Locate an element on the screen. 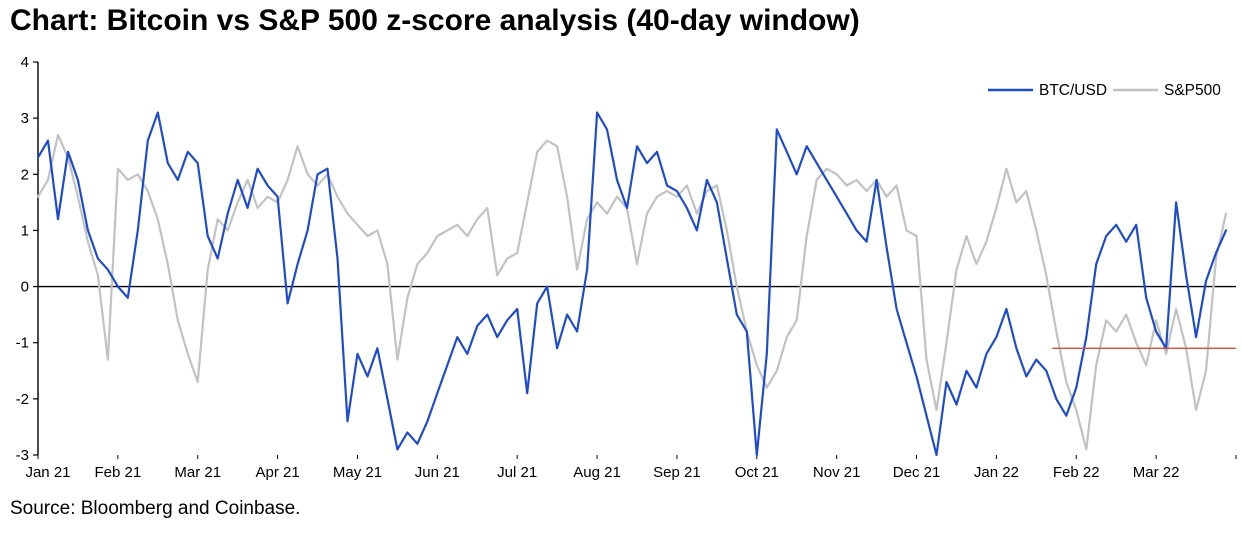  y-tick-label: -2 is located at coordinates (22, 399).